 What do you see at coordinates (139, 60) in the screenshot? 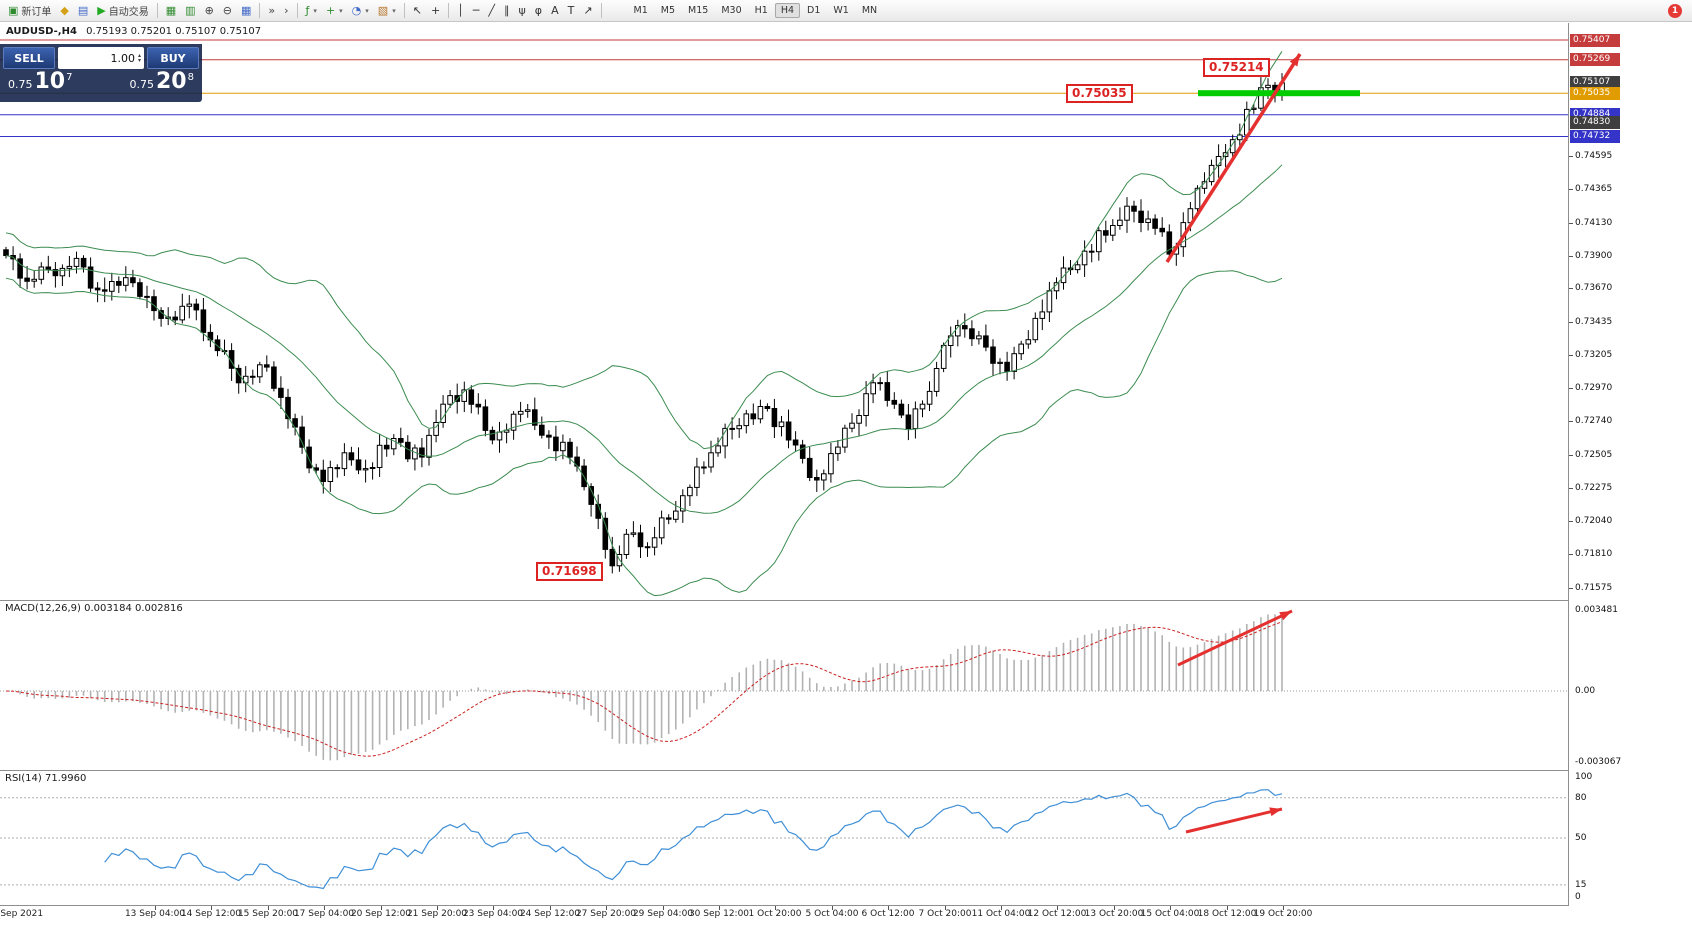
I see `volume-down-icon: ▾` at bounding box center [139, 60].